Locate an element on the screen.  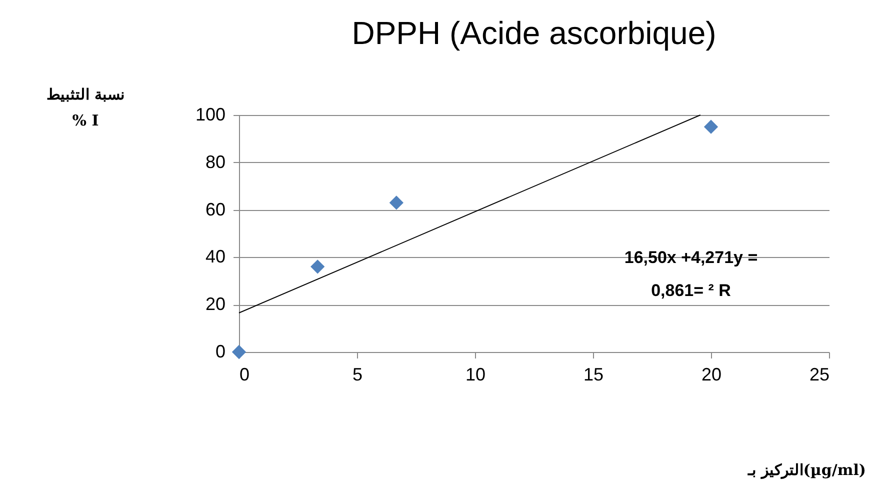
annotation: 16,50x +4,271y = is located at coordinates (691, 257).